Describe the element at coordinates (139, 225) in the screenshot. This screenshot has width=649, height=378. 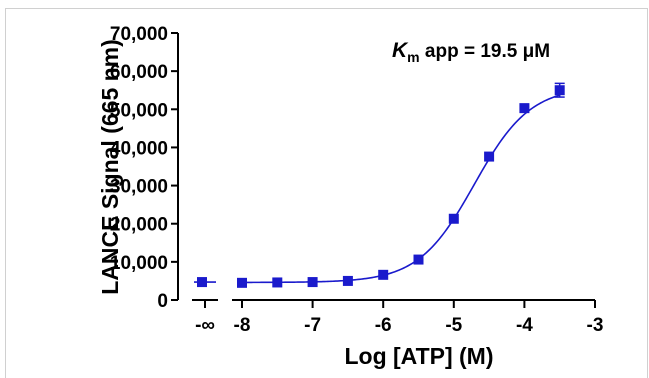
I see `y-tick-label: 20,000` at that location.